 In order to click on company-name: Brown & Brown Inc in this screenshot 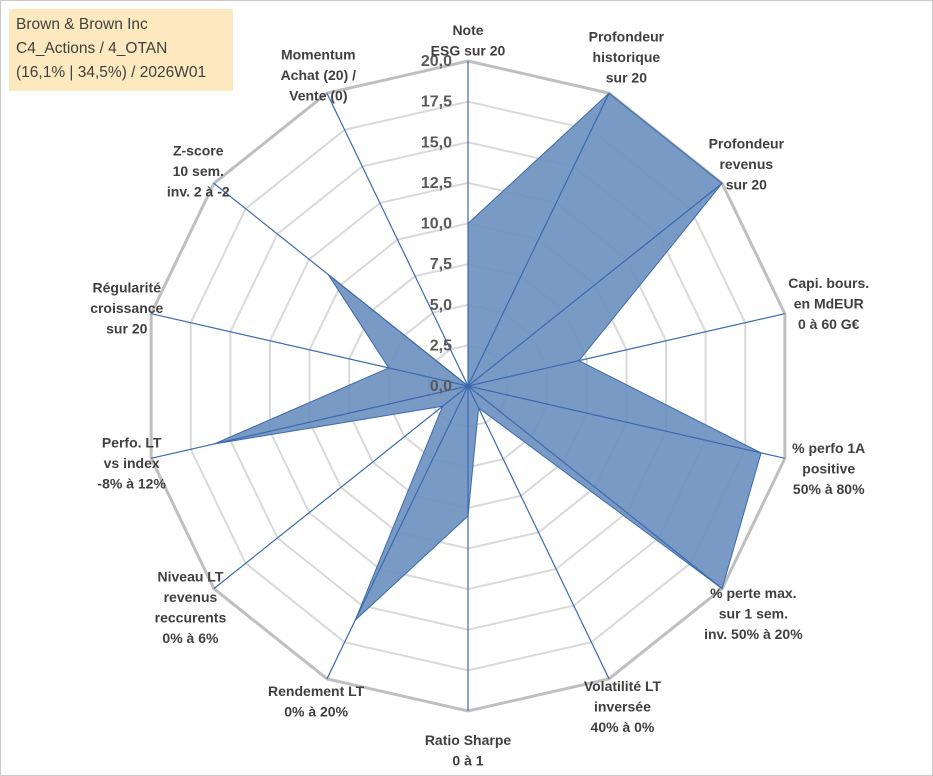, I will do `click(82, 24)`.